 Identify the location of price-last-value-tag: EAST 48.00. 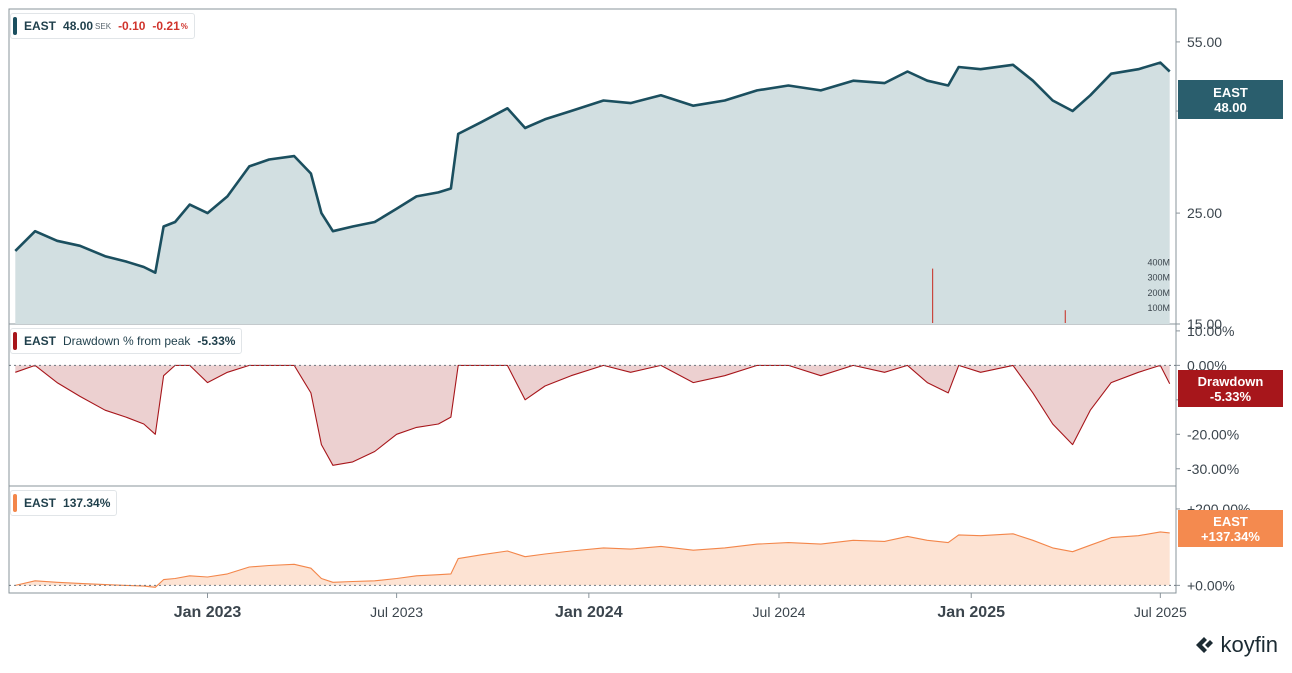
(1230, 99).